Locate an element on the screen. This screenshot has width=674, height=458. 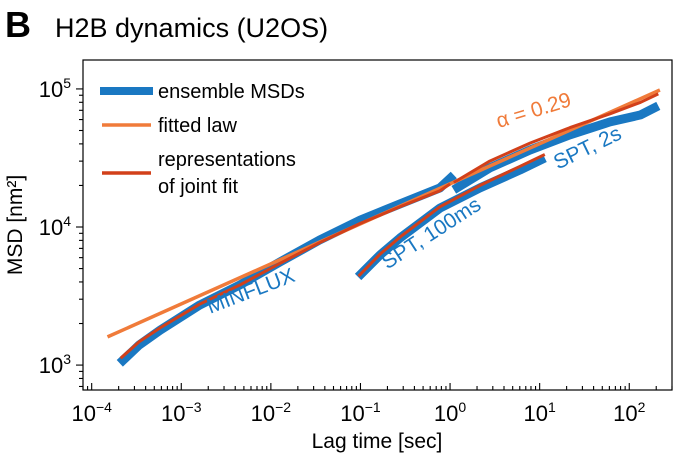
x-axis-ticks: 10⁻⁴ 10⁻³ 10⁻² 10⁻¹ 10⁰ 10¹ 10² is located at coordinates (372, 404).